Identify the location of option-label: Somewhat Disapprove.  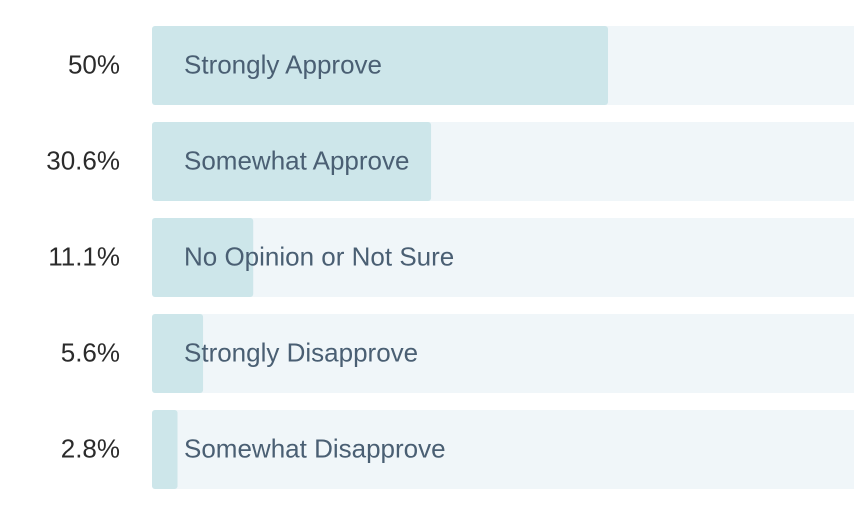
(315, 448).